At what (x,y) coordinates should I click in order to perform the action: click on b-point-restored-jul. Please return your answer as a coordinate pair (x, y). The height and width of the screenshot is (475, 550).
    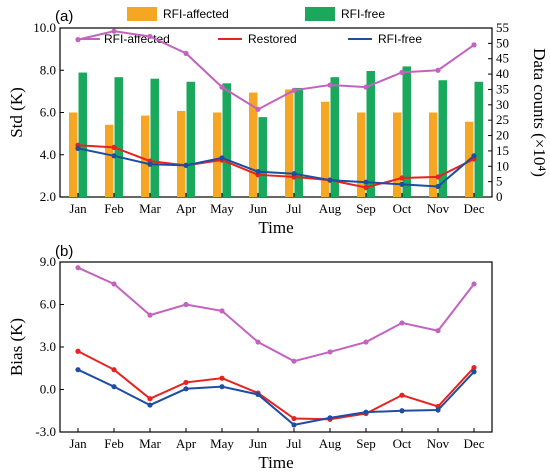
    Looking at the image, I should click on (294, 418).